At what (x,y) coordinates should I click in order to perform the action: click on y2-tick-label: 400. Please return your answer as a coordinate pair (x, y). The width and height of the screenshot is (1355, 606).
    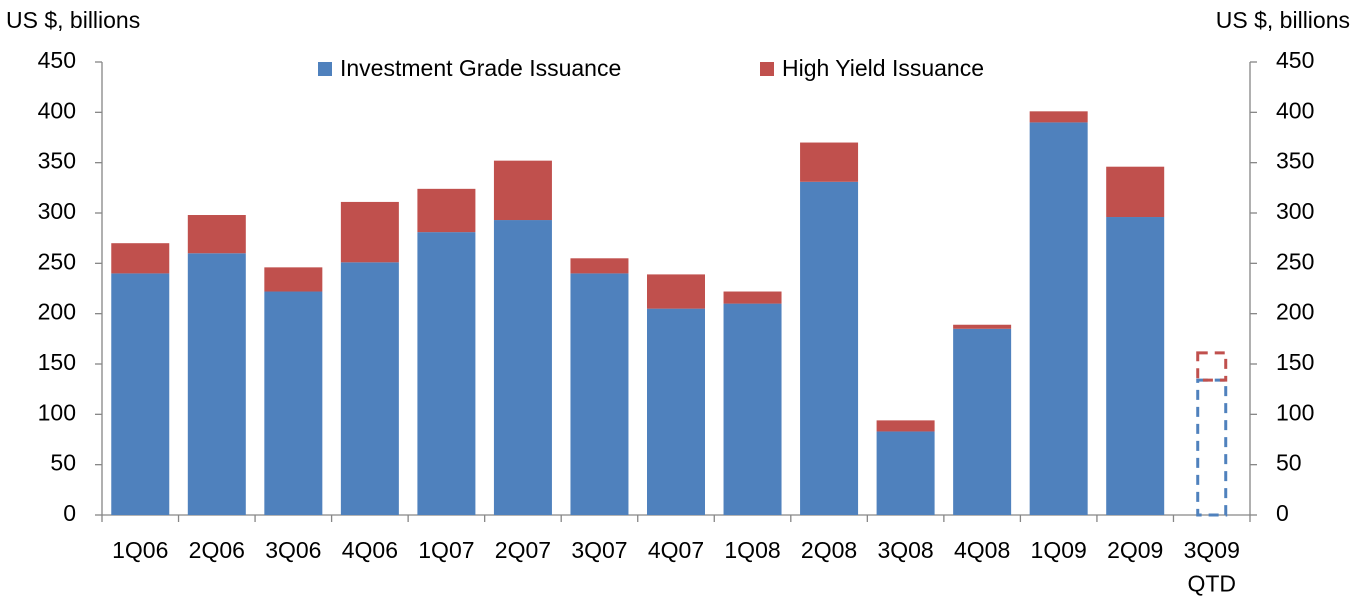
    Looking at the image, I should click on (1295, 110).